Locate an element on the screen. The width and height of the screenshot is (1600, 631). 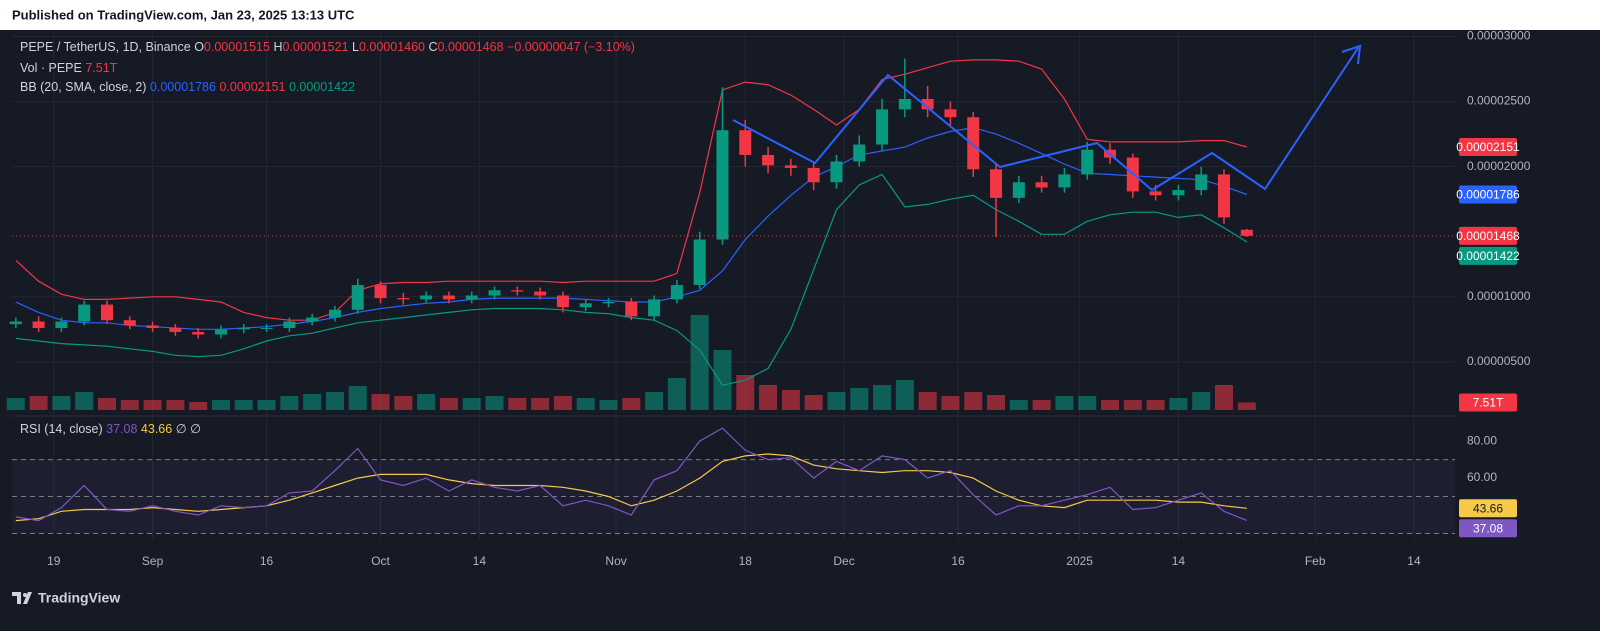
change: −0.00000047 (−3.10%) is located at coordinates (571, 47).